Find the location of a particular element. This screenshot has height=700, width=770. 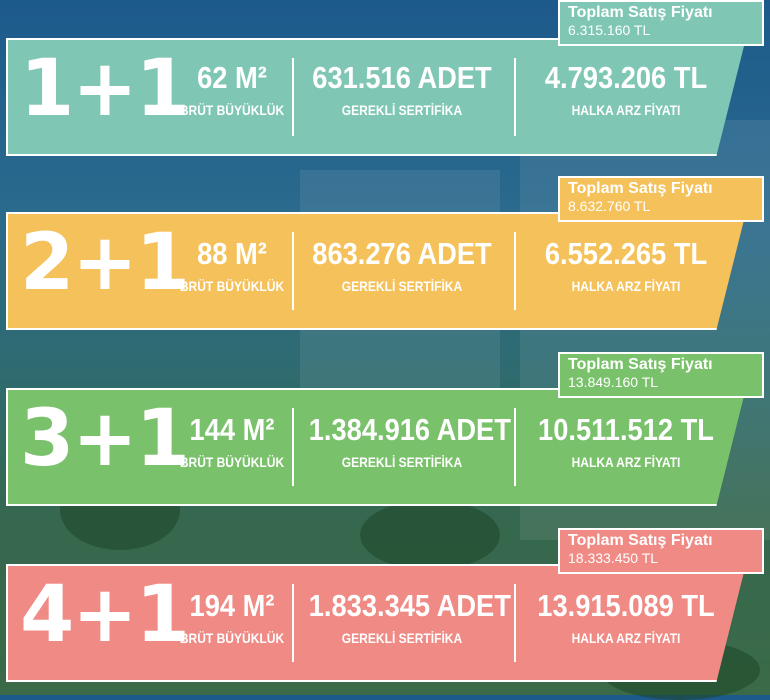

ipo-price-block: 13.915.089 TL HALKA ARZ FİYATI is located at coordinates (626, 618).